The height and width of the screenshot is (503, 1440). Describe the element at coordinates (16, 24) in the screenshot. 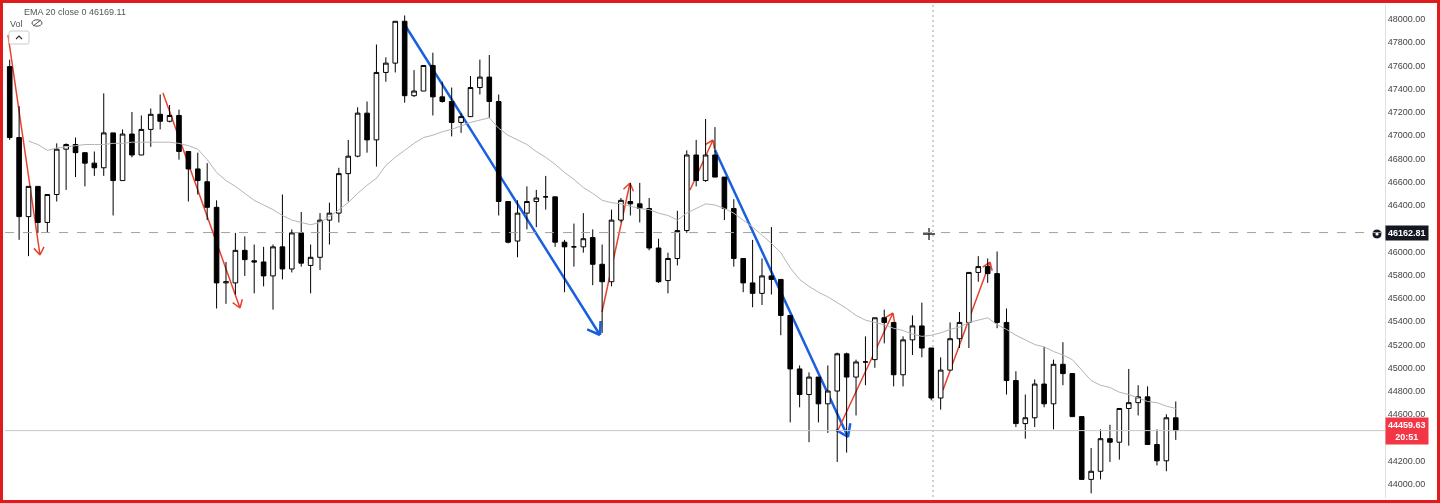

I see `annotation: Vol` at that location.